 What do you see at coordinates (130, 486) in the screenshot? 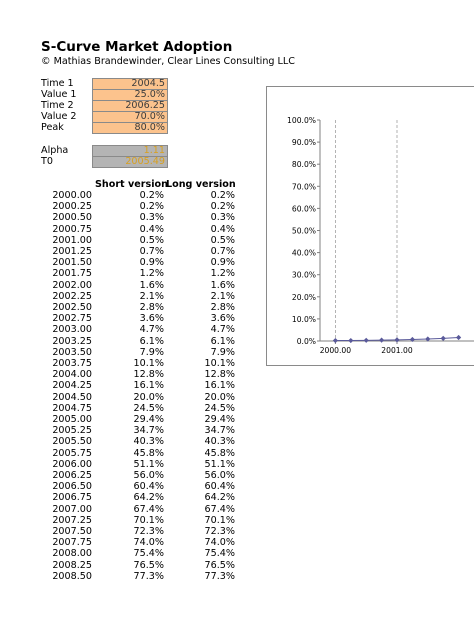
I see `table-row: 2006.50 60.4% 60.4%` at bounding box center [130, 486].